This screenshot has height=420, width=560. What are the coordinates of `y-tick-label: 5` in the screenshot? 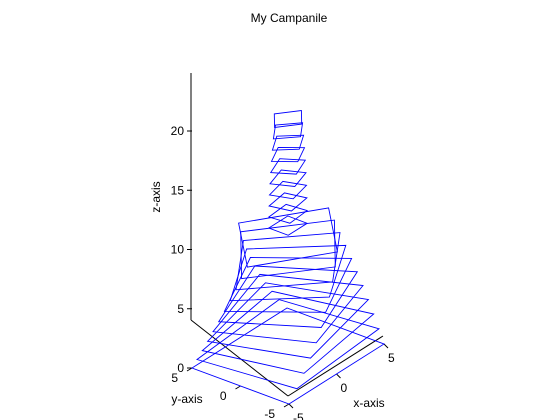 It's located at (174, 378).